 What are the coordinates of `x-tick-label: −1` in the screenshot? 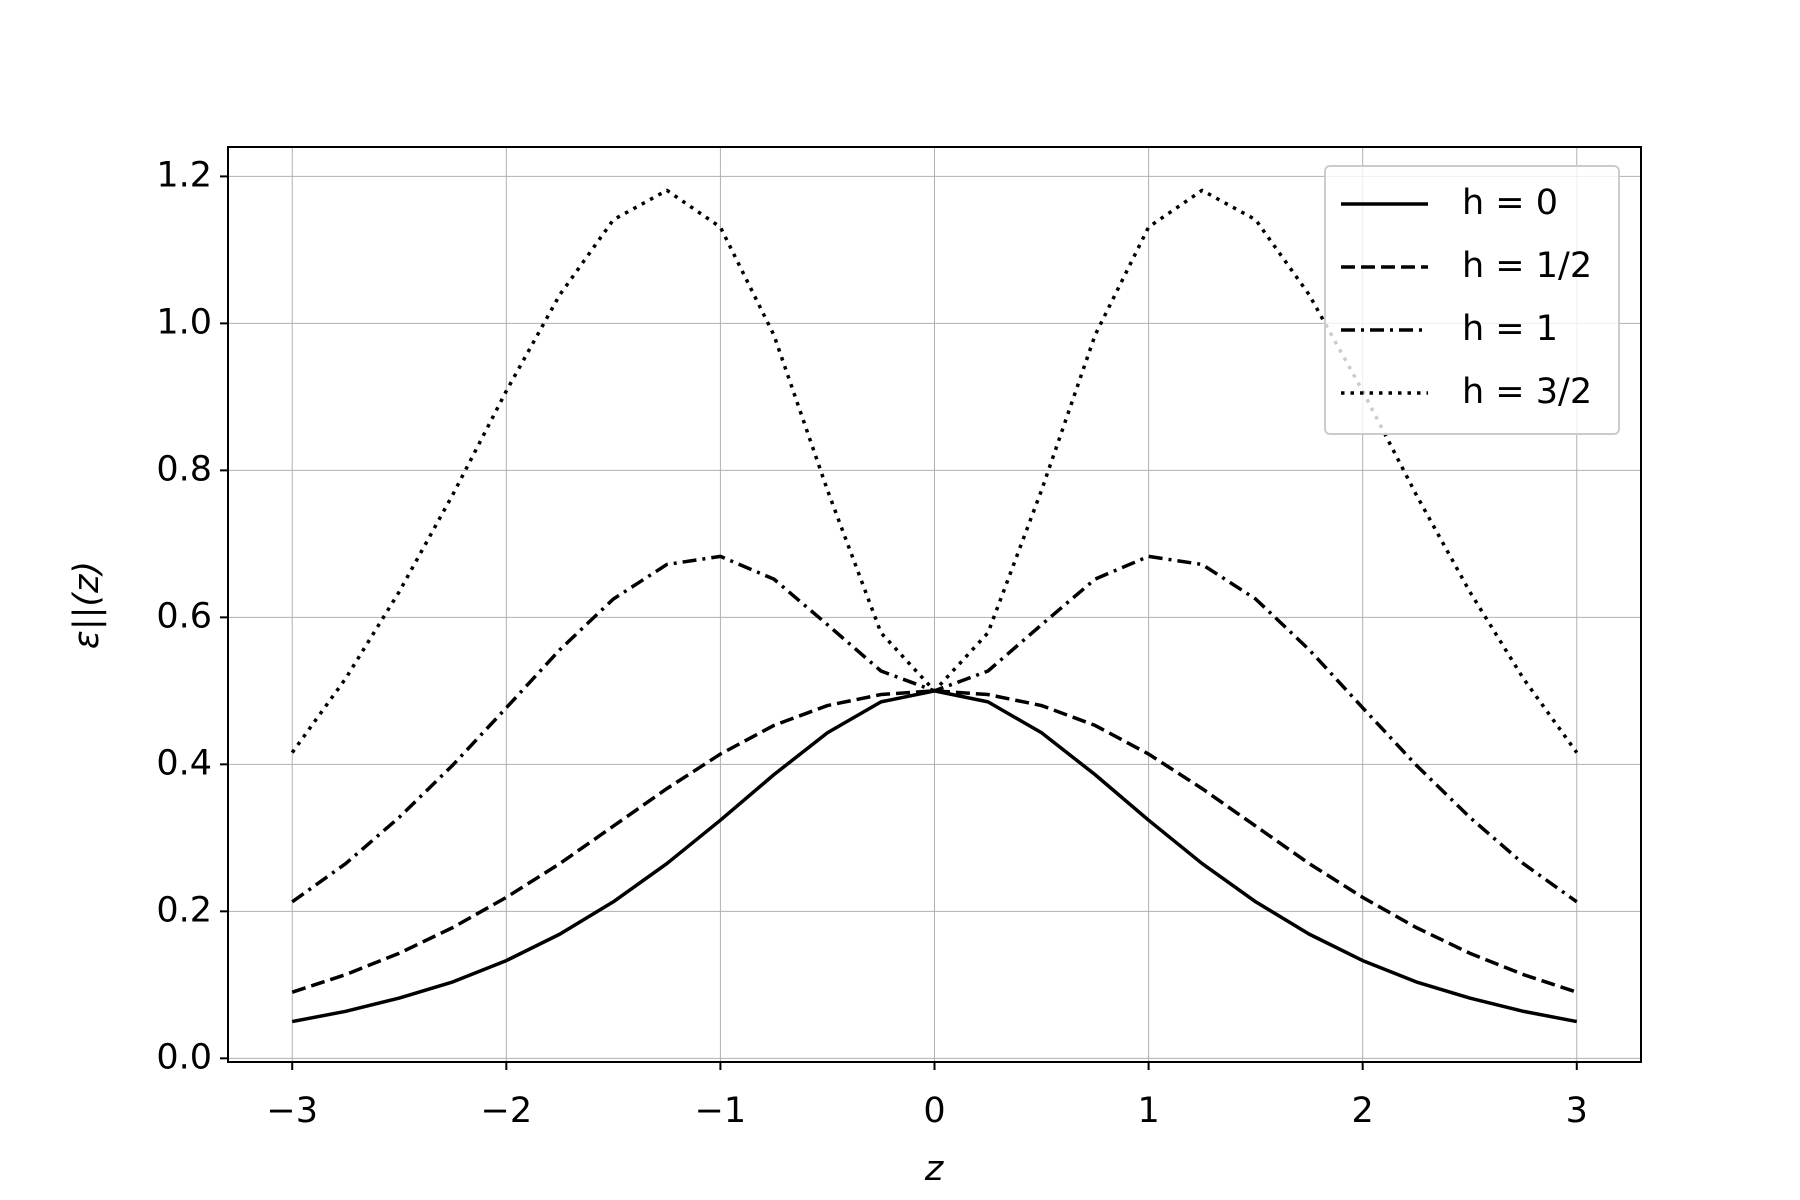 It's located at (721, 1111).